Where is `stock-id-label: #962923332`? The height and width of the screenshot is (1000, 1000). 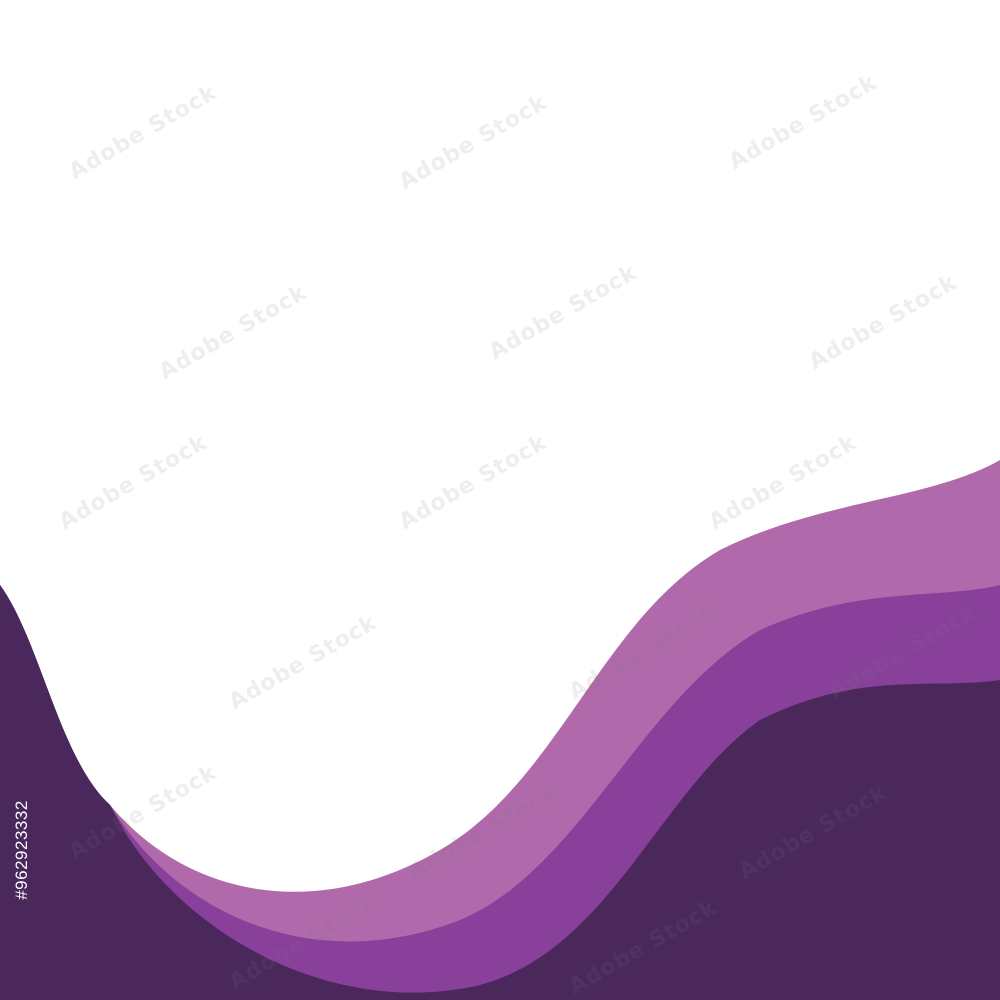 stock-id-label: #962923332 is located at coordinates (22, 850).